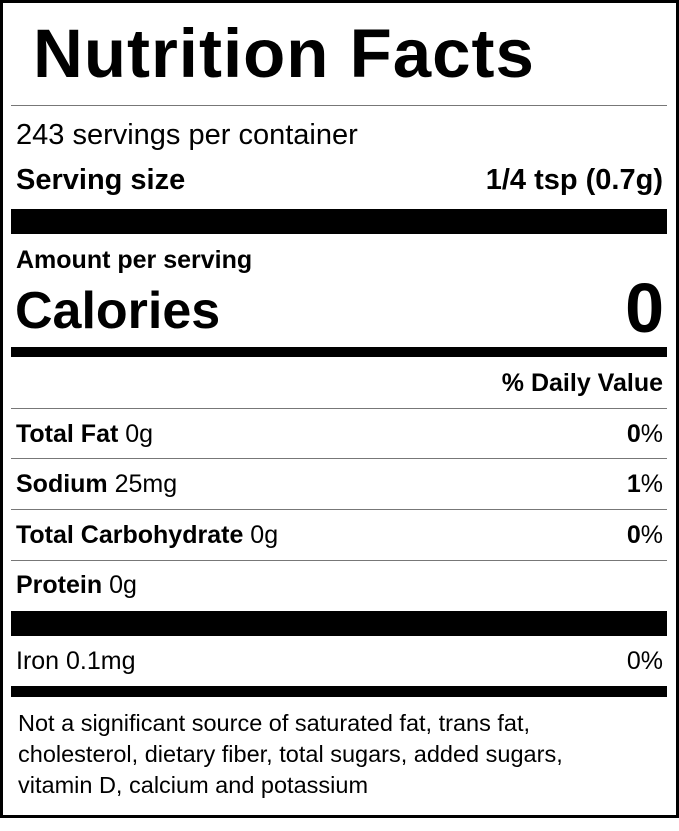 This screenshot has width=679, height=831. Describe the element at coordinates (67, 434) in the screenshot. I see `nutrient-name: Total Fat` at that location.